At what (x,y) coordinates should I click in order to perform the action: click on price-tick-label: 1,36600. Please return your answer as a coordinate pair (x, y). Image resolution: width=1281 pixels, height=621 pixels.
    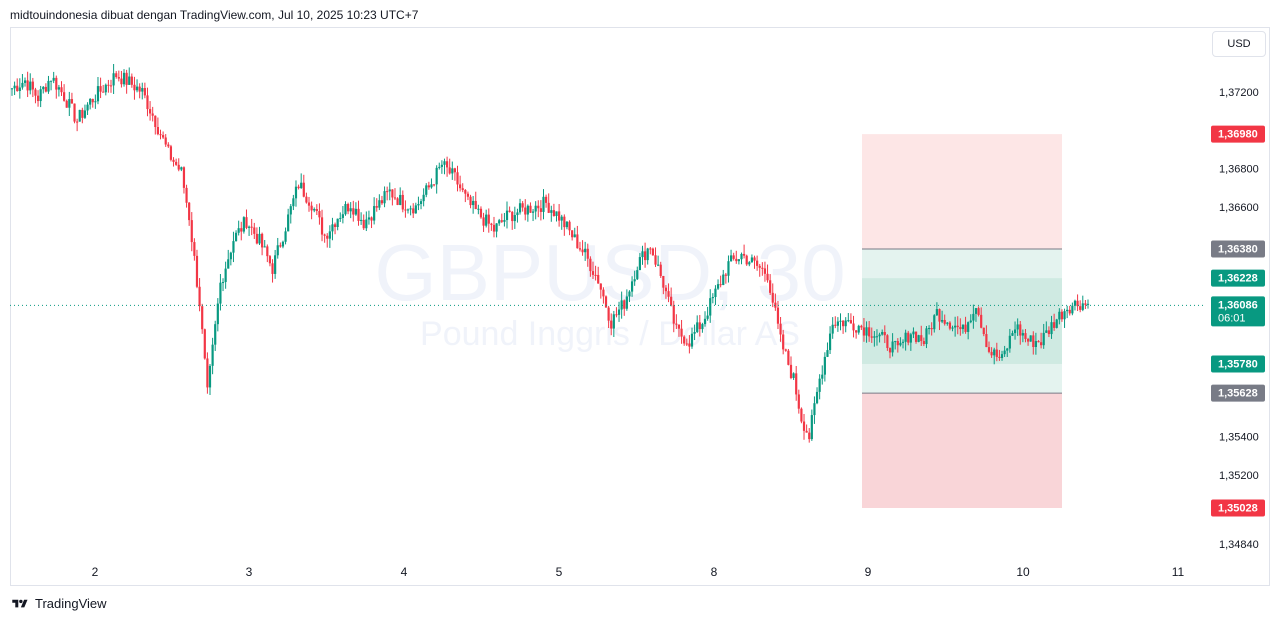
    Looking at the image, I should click on (1239, 208).